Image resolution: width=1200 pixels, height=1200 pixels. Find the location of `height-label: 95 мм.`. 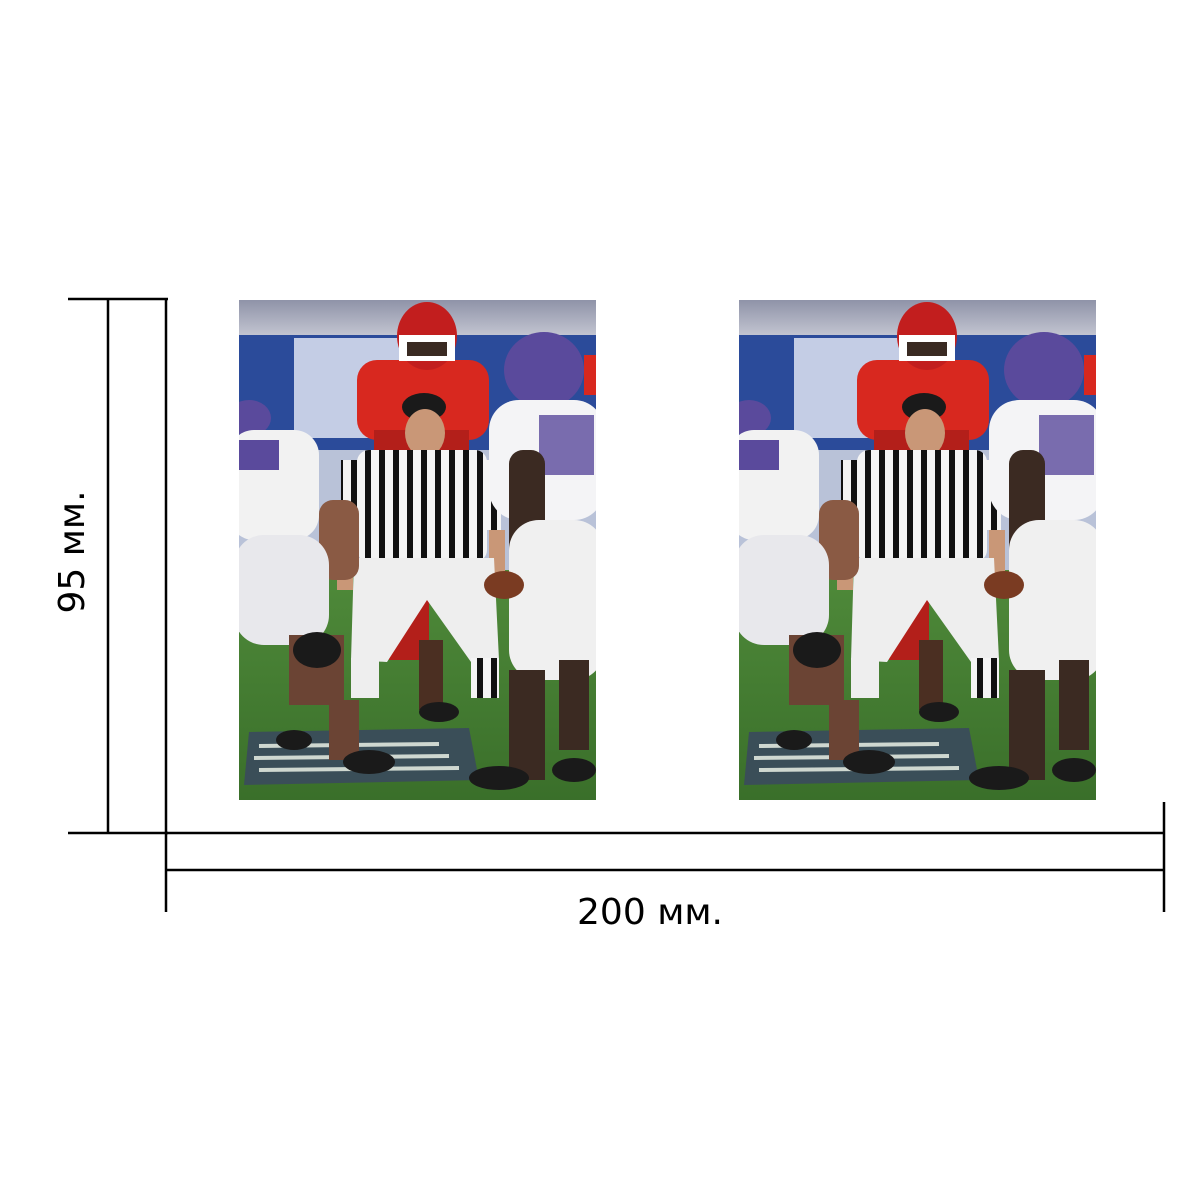

height-label: 95 мм. is located at coordinates (72, 551).